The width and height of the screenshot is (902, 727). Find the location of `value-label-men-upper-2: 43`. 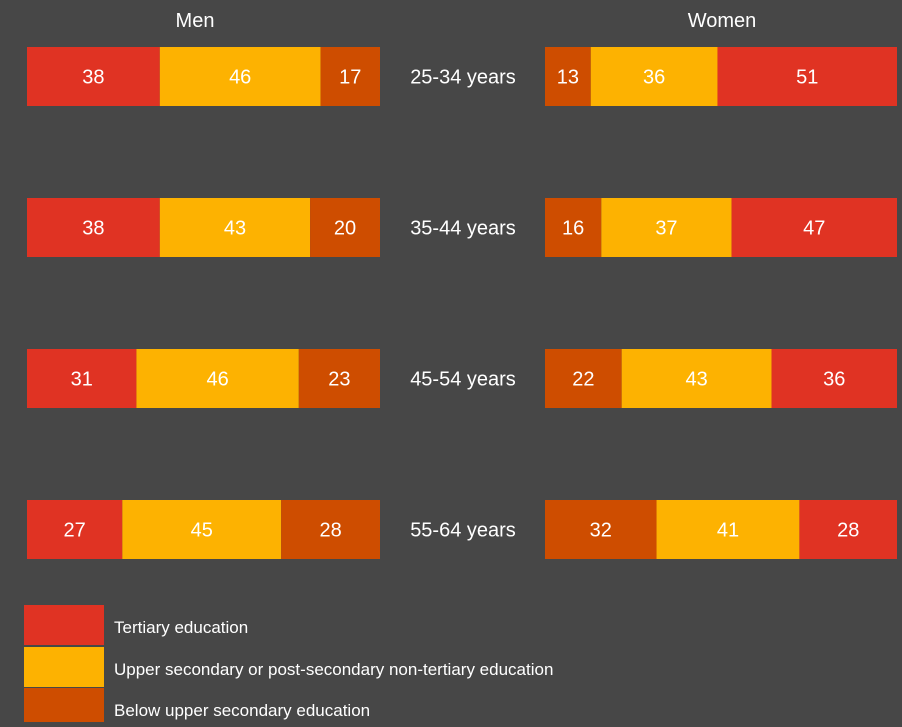

value-label-men-upper-2: 43 is located at coordinates (235, 229).